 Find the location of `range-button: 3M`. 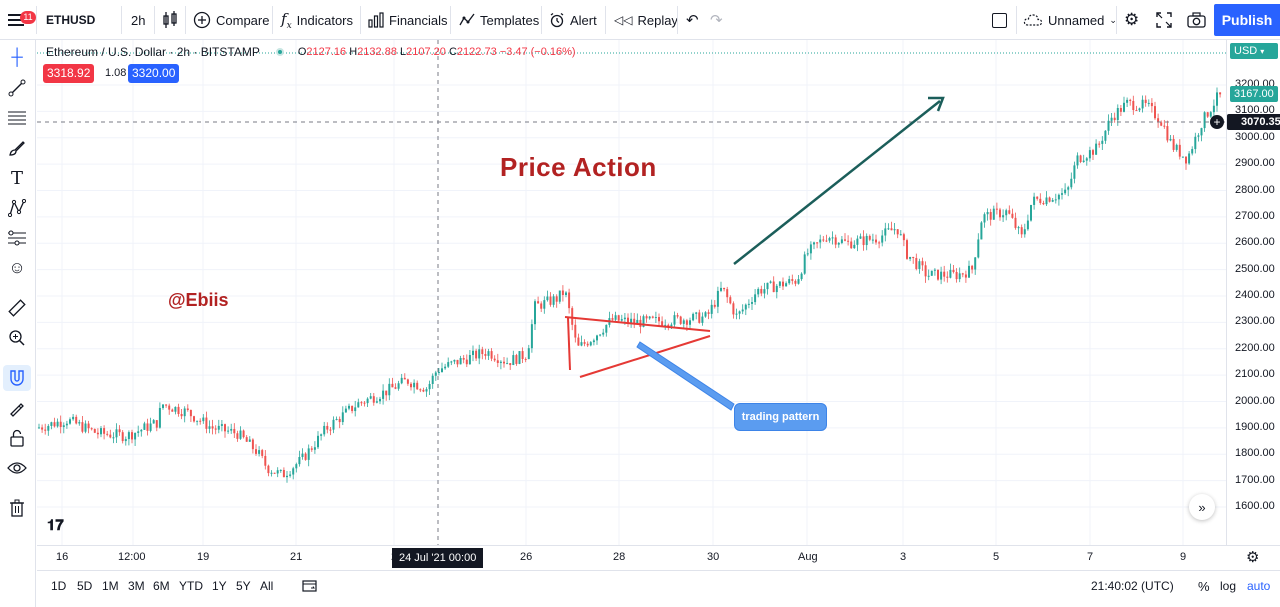

range-button: 3M is located at coordinates (136, 586).